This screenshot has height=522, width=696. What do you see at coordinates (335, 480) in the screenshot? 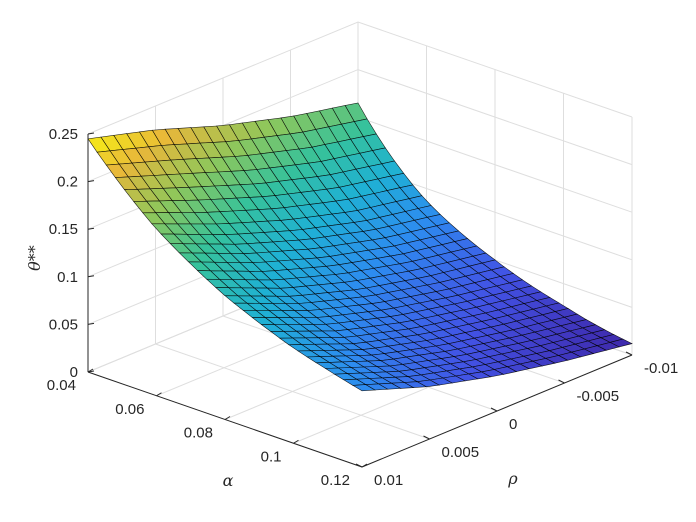
I see `x-tick-label: 0.12` at bounding box center [335, 480].